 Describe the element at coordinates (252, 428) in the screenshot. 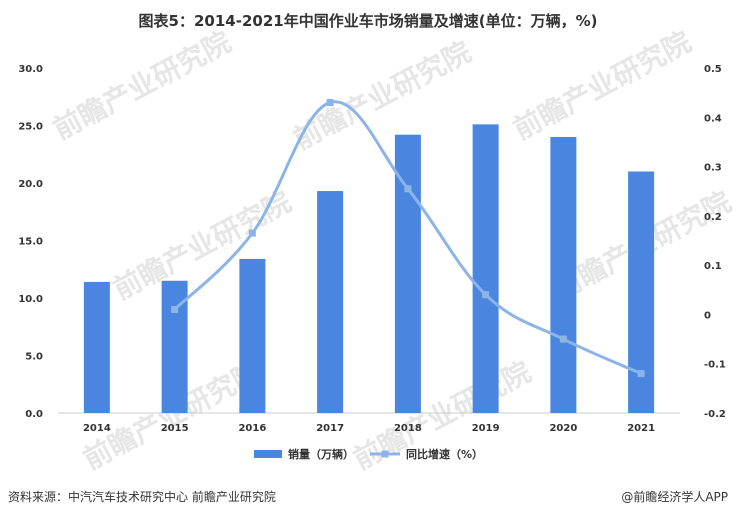

I see `x-tick-label: 2016` at that location.